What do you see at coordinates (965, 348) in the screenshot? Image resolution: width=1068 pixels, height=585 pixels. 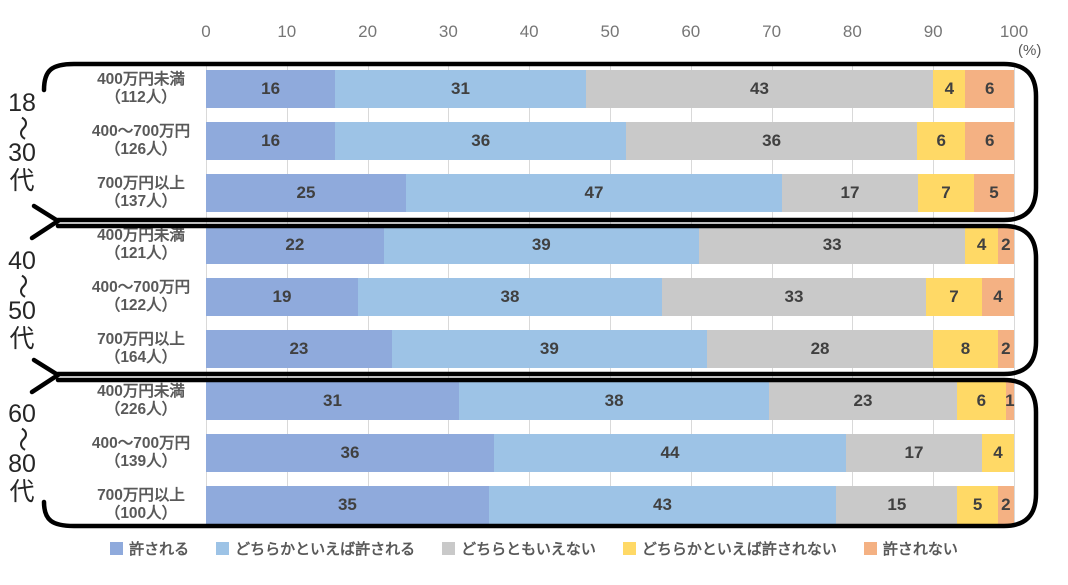 I see `bar-segment-value: 8` at bounding box center [965, 348].